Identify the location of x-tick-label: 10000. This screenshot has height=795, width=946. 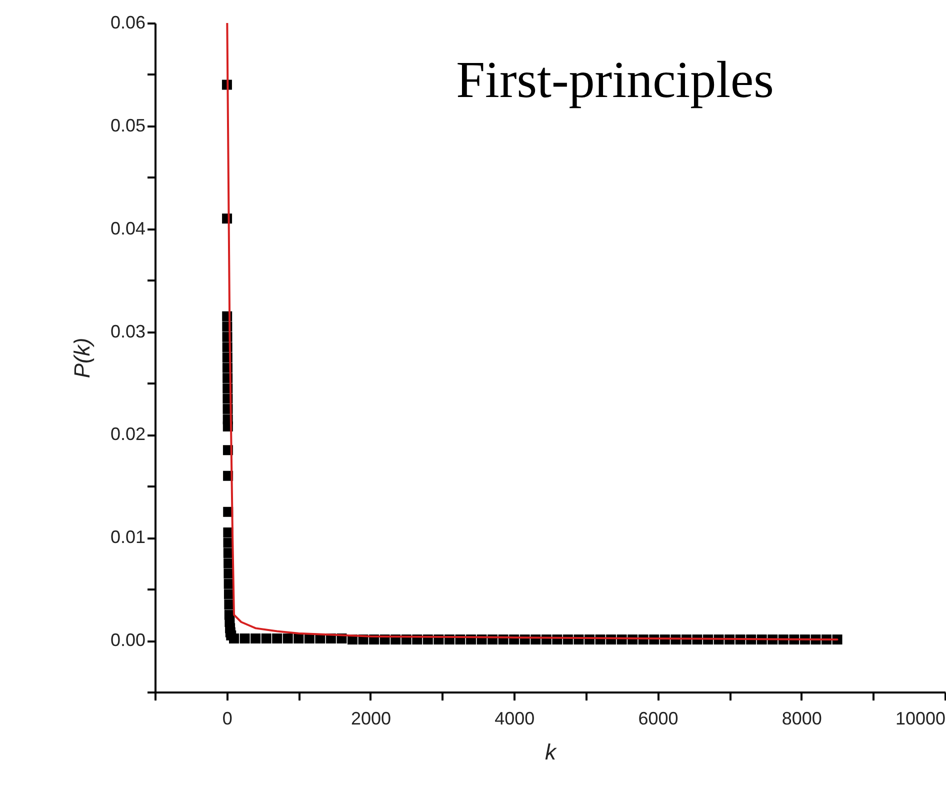
(920, 718).